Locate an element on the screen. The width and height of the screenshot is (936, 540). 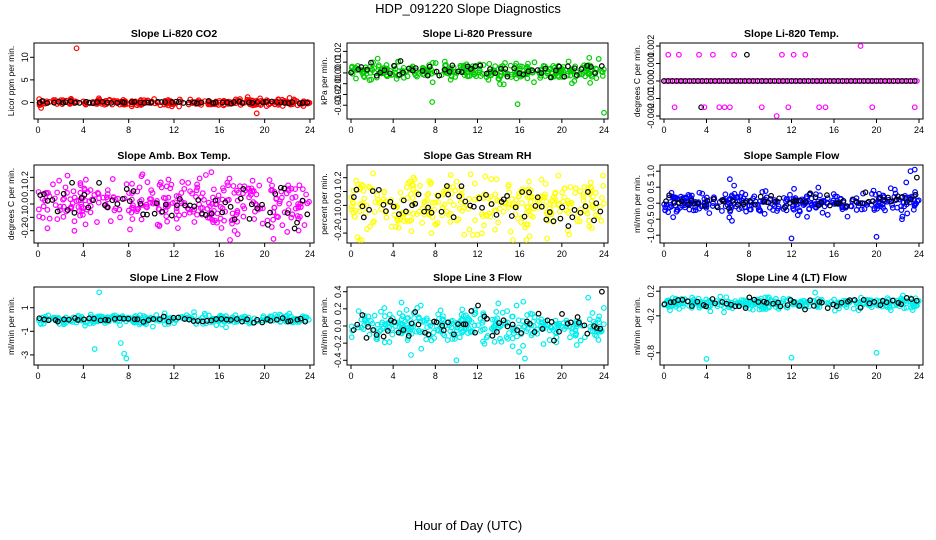
y-tick-label: -0.002 is located at coordinates (651, 116).